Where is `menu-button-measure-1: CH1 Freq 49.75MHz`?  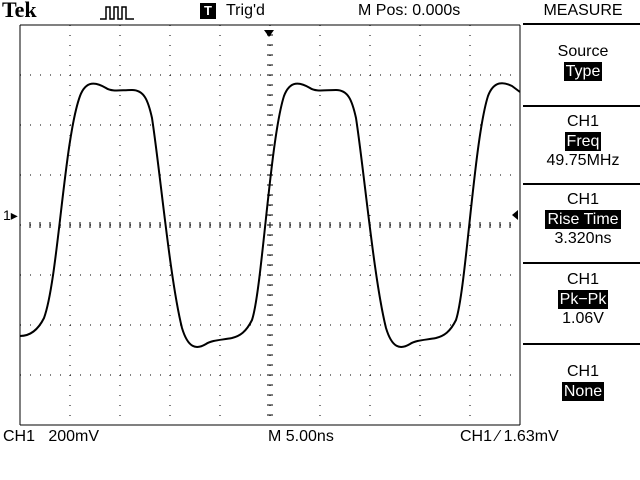
menu-button-measure-1: CH1 Freq 49.75MHz is located at coordinates (583, 141).